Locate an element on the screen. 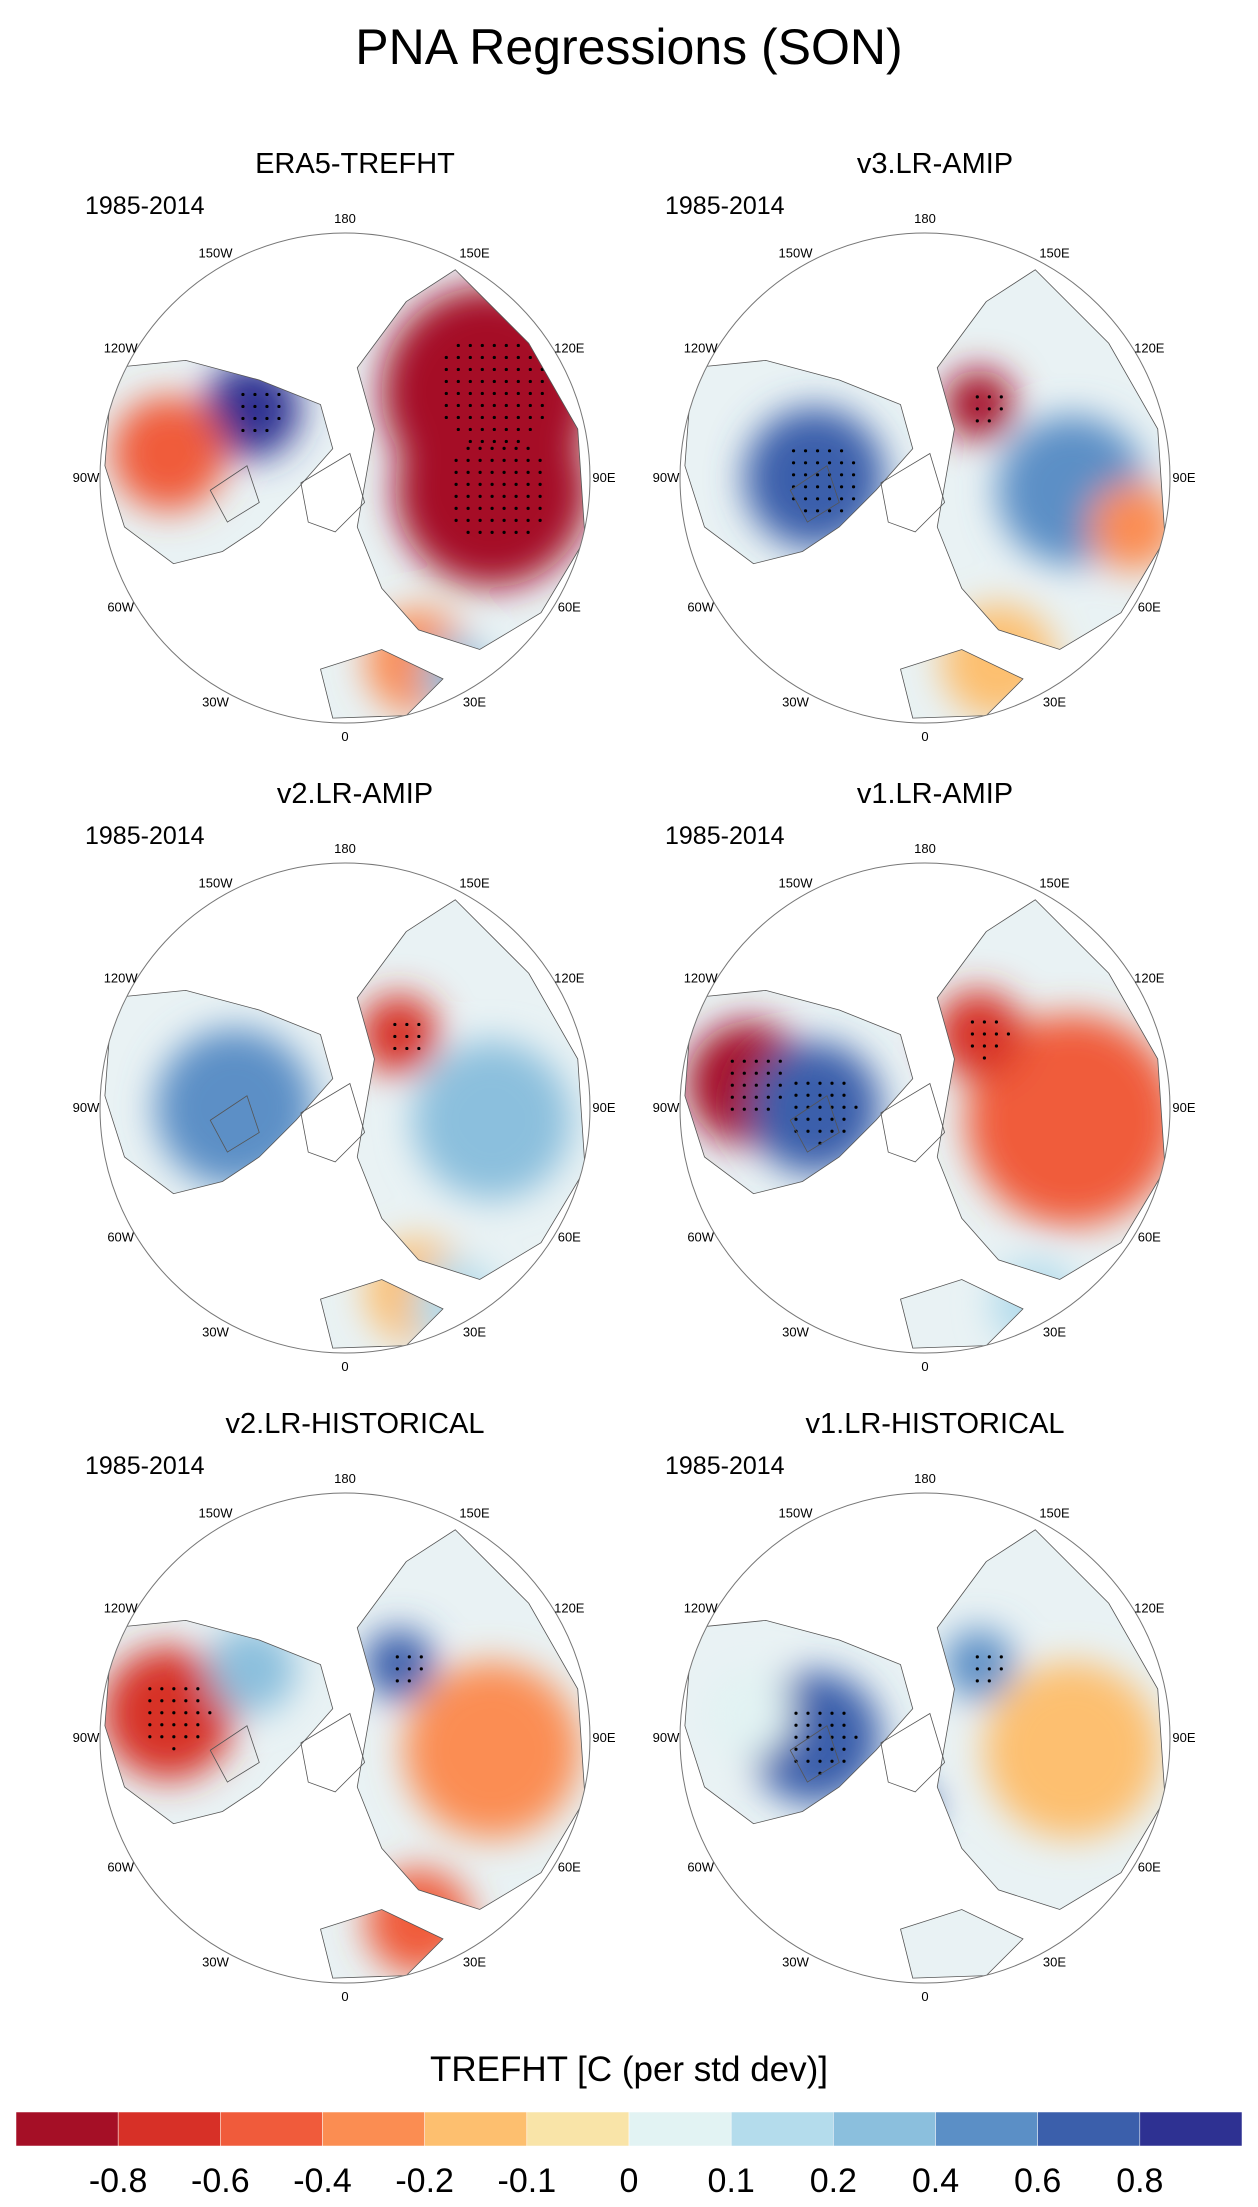  colorbar: -0.8 -0.6 -0.4 -0.2 -0.1 0 0.1 0.2 0.4 0.6 0.8 is located at coordinates (629, 2156).